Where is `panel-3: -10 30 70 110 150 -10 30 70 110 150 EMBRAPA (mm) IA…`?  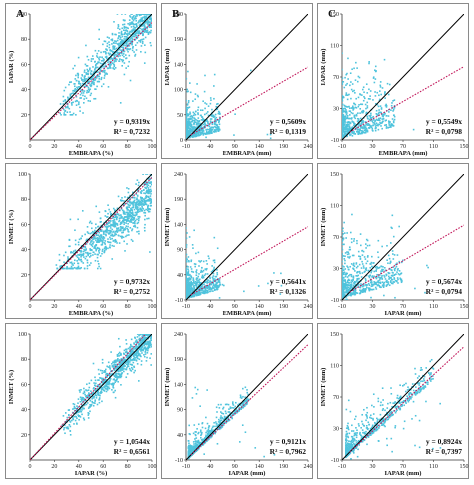 panel-3: -10 30 70 110 150 -10 30 70 110 150 EMBRAPA (mm) IA… is located at coordinates (393, 81).